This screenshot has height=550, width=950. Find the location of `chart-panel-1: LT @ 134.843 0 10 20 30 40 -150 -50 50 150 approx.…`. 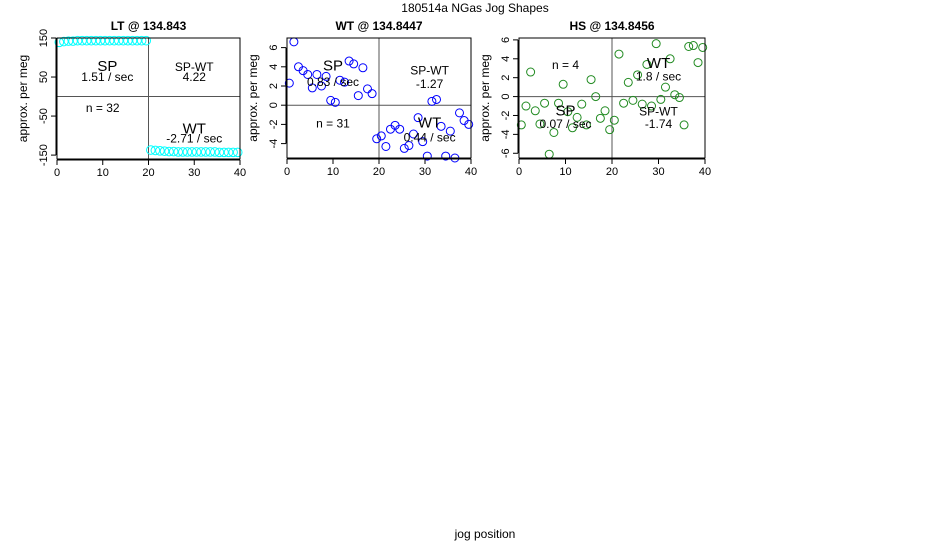

chart-panel-1: LT @ 134.843 0 10 20 30 40 -150 -50 50 150 approx.… is located at coordinates (131, 99).